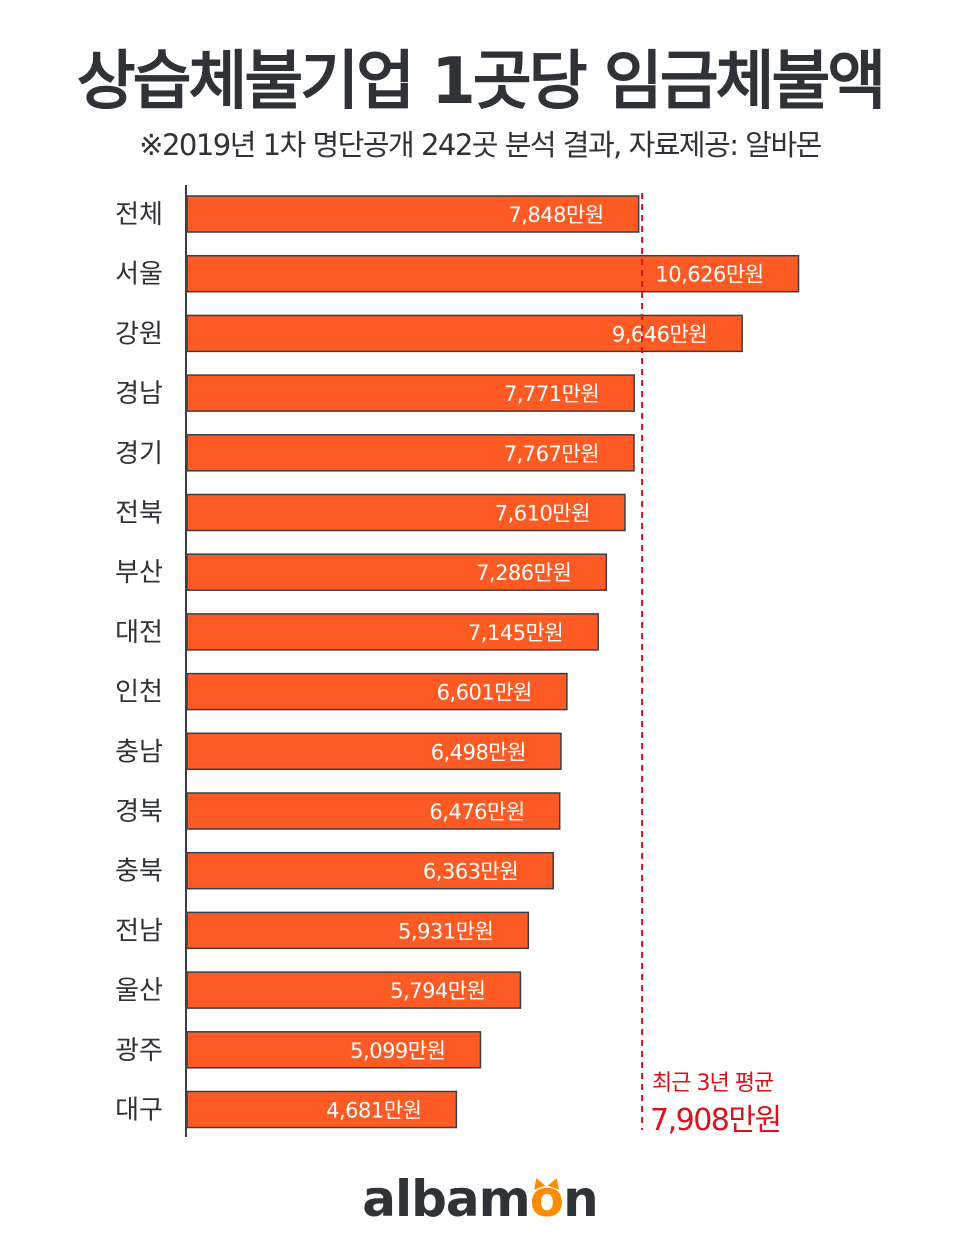 Image resolution: width=960 pixels, height=1256 pixels. I want to click on bar-부산, so click(397, 572).